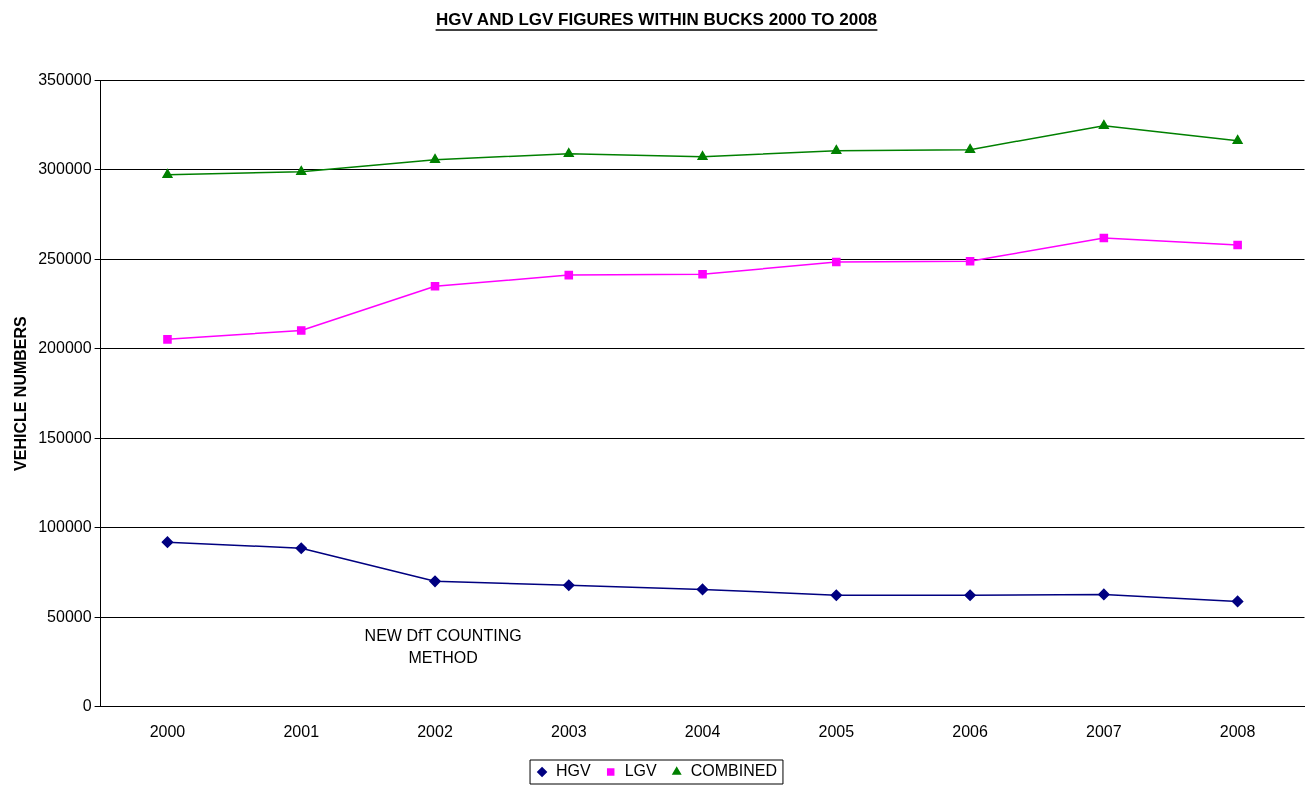 The height and width of the screenshot is (792, 1311). I want to click on x-tick-label: 2003, so click(568, 731).